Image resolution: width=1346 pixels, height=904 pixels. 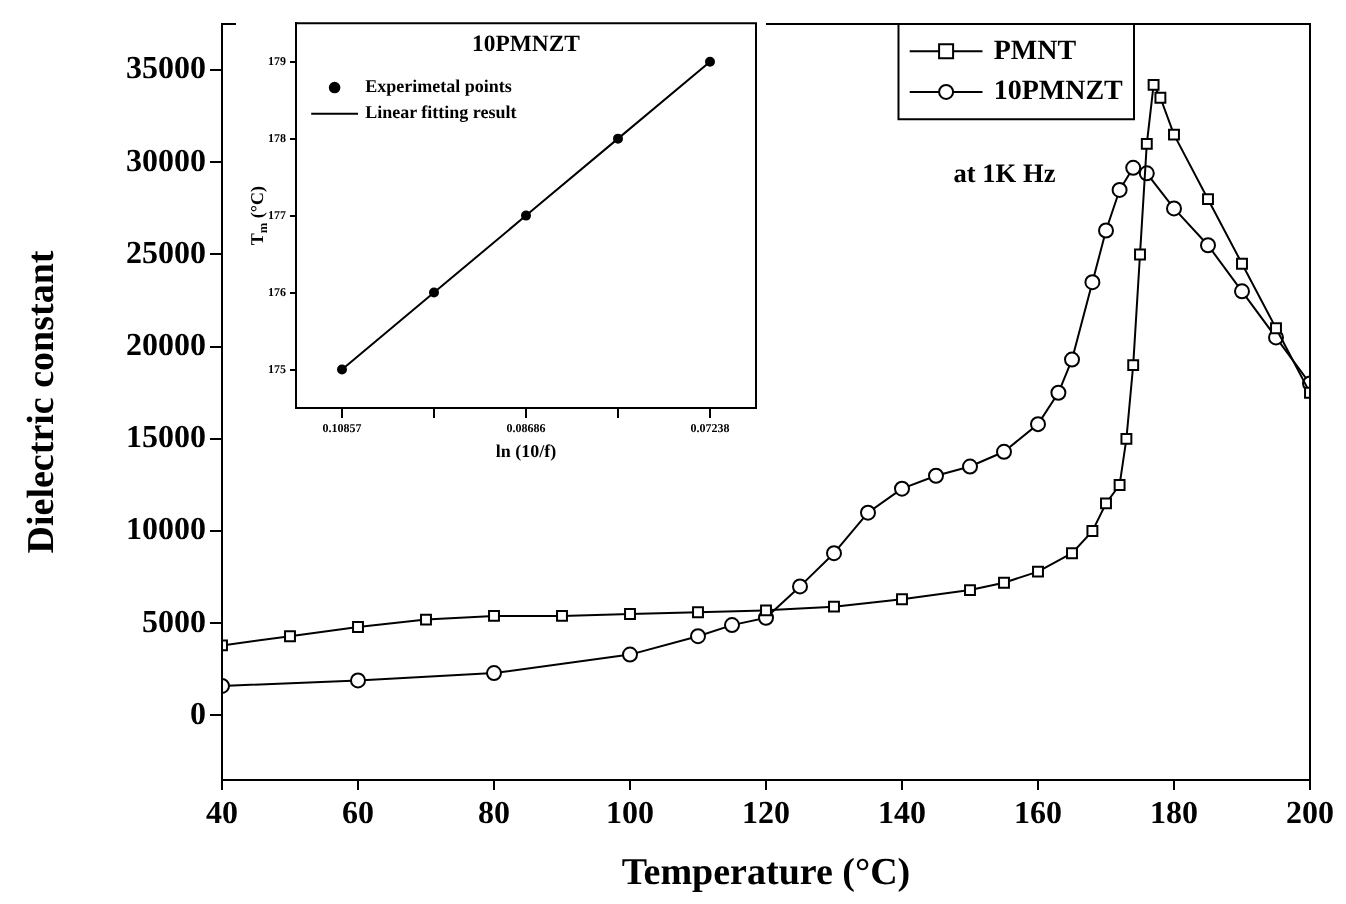 I want to click on y-tick-label: 30000, so click(x=166, y=161).